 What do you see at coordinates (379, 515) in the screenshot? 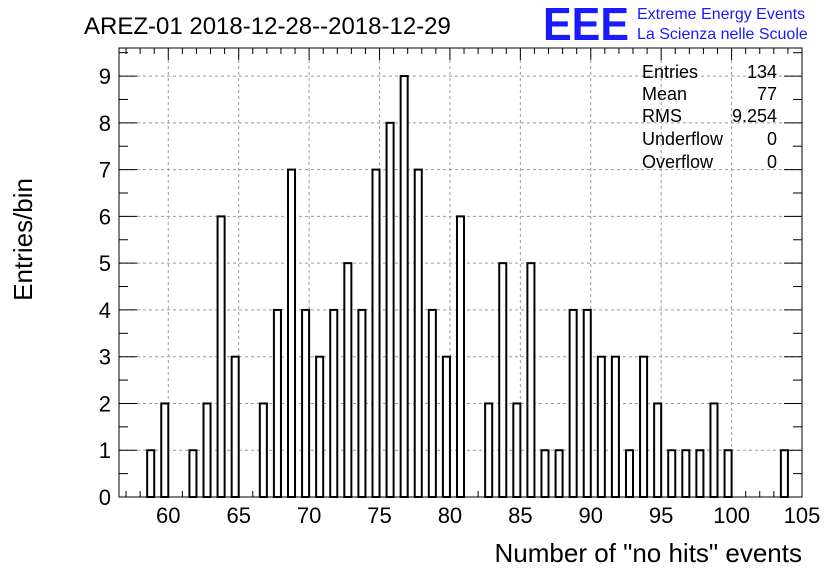
I see `x-tick-label: 75` at bounding box center [379, 515].